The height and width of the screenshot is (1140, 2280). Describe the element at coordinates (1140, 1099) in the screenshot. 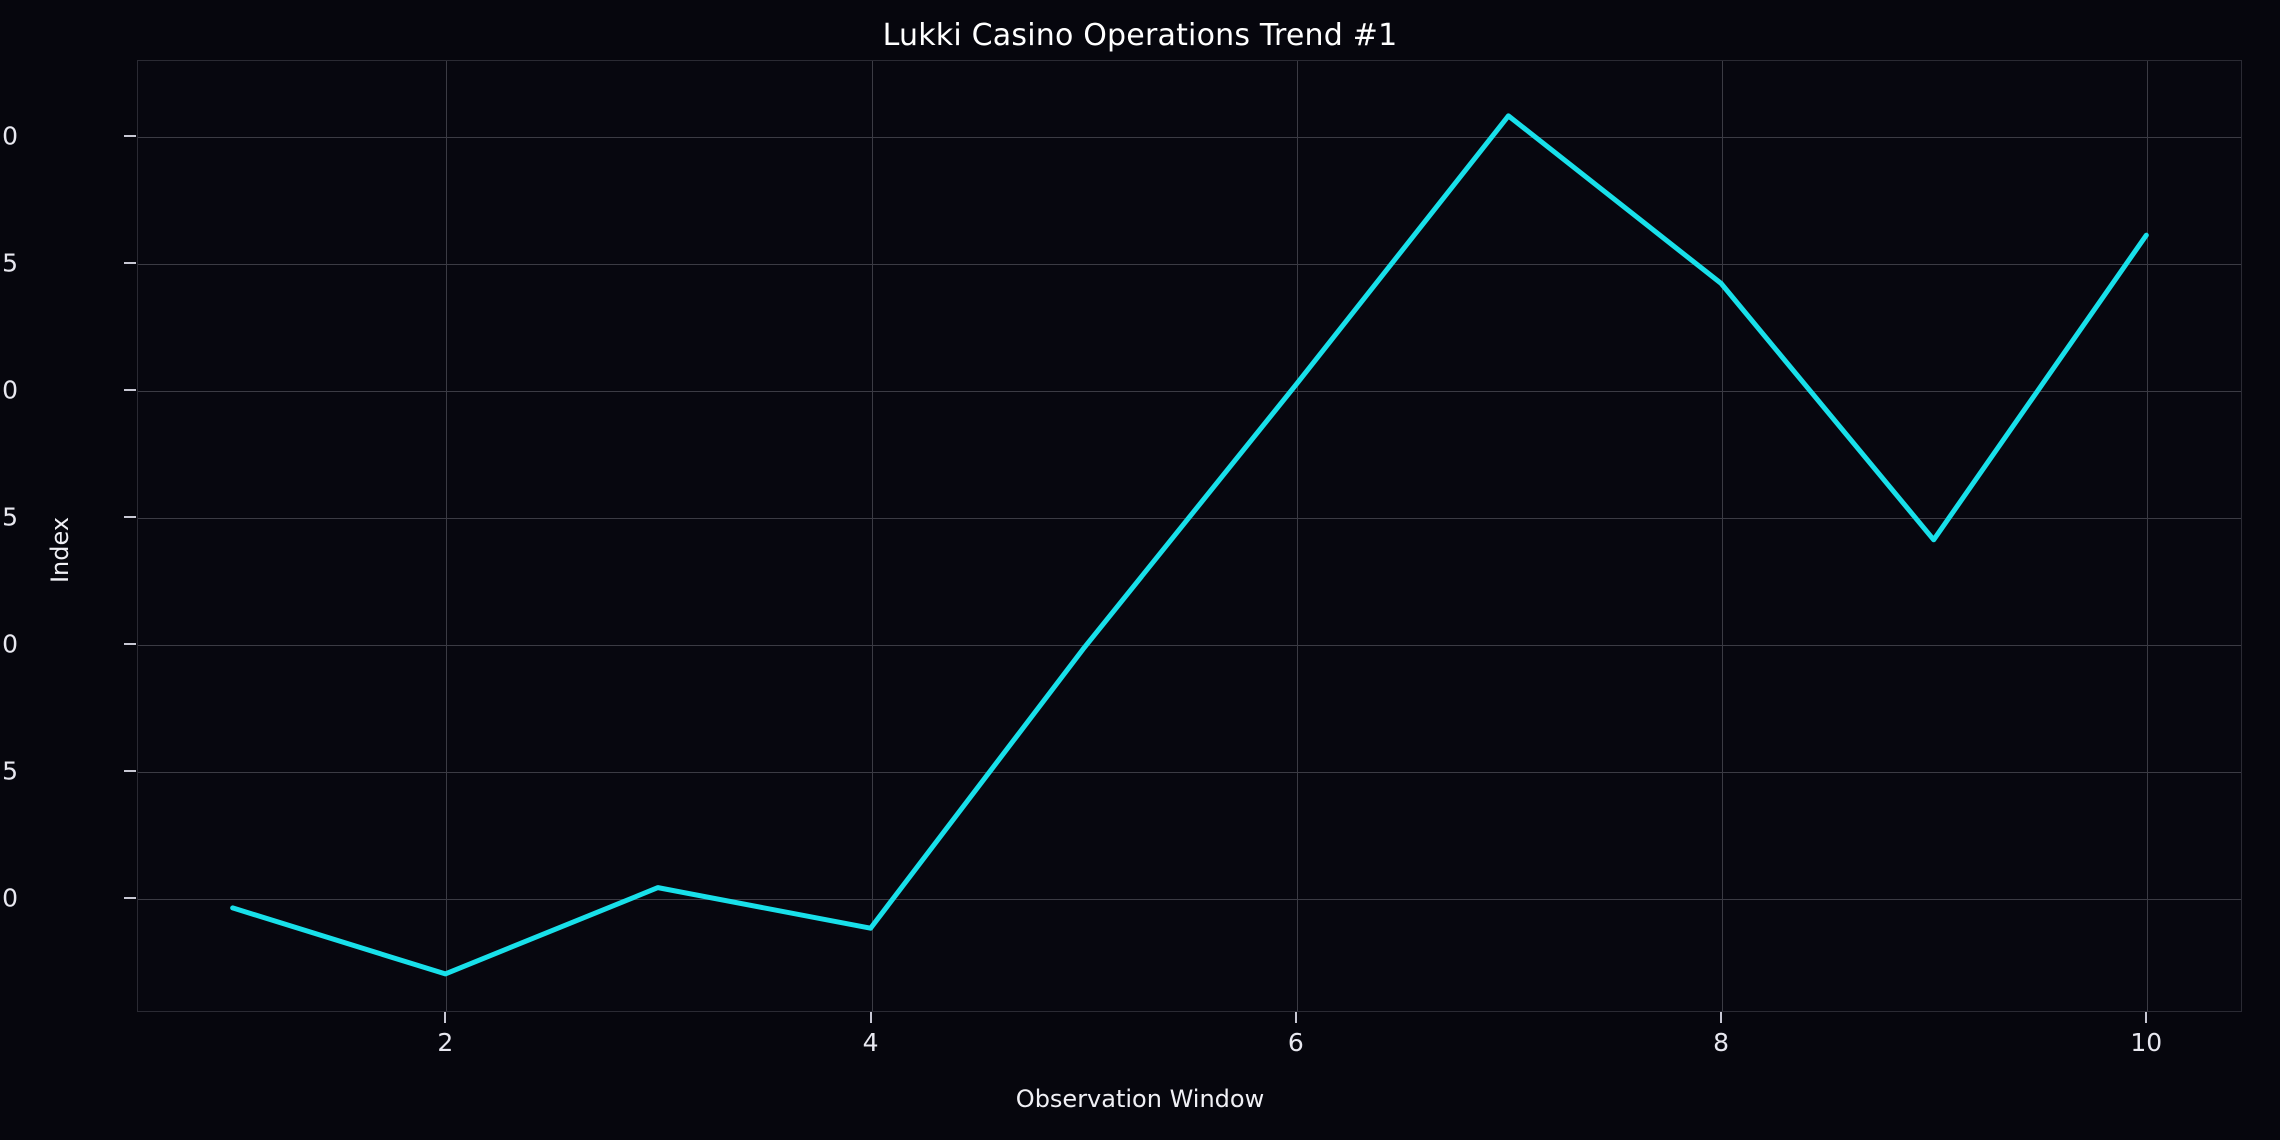

I see `x-axis-label: Observation Window` at that location.